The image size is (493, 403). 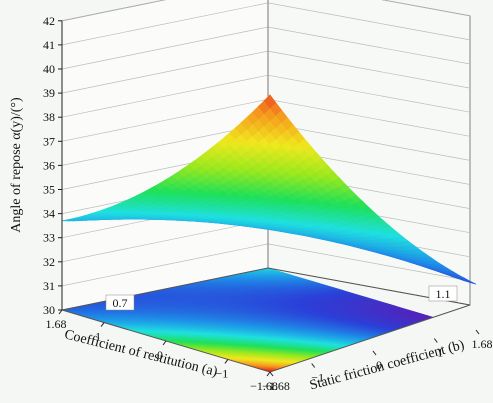 I want to click on z-tick-label: 31, so click(x=49, y=286).